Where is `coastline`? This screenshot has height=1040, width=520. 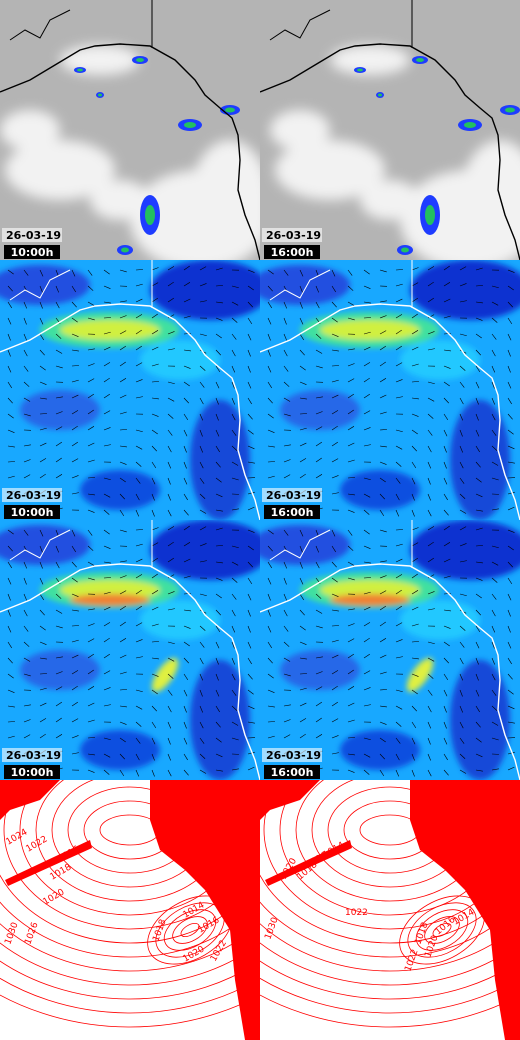 coastline is located at coordinates (390, 671).